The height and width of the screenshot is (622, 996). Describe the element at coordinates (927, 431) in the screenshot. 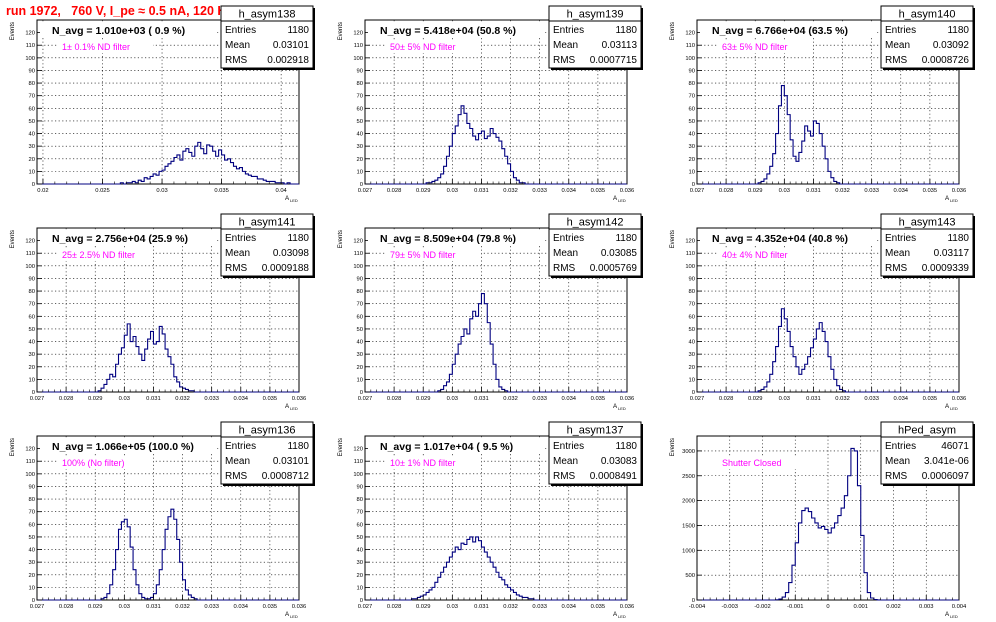

I see `histogram-name: hPed_asym` at that location.